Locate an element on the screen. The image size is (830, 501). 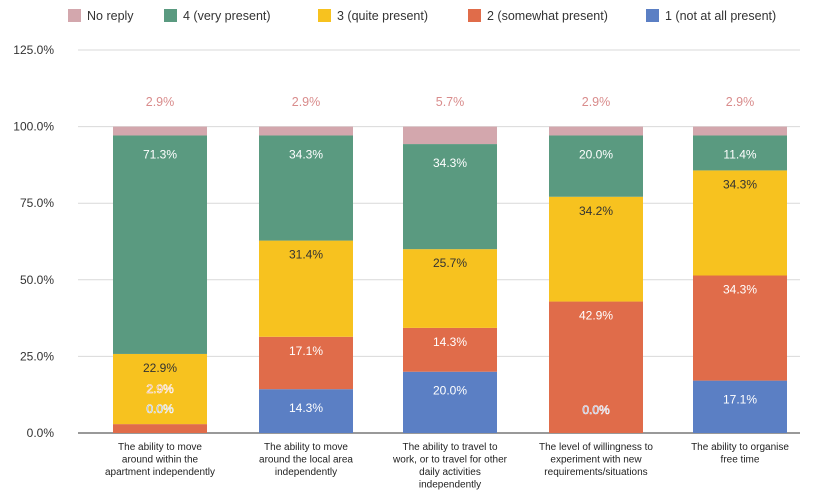
data-label-1-not-at-all-present: 17.1% is located at coordinates (740, 400).